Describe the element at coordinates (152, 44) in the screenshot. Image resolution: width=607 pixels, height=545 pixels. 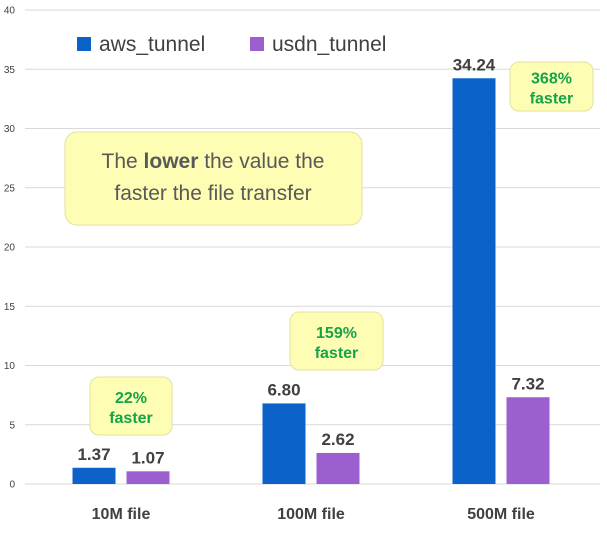
I see `legend-label: aws_tunnel` at that location.